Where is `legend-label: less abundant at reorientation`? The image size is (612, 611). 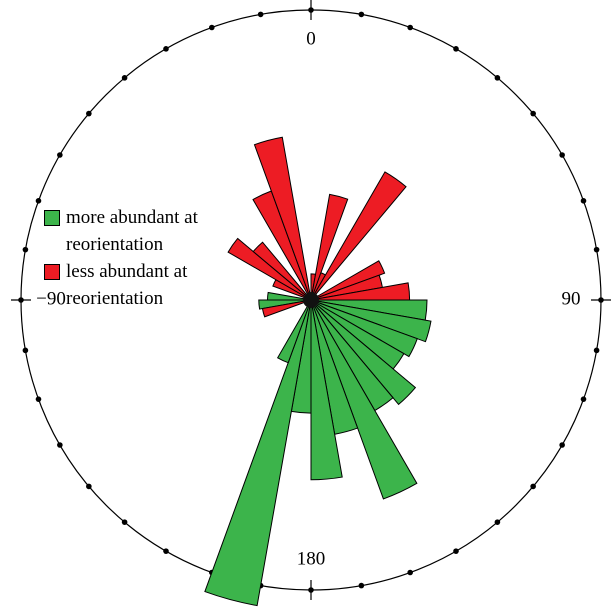 legend-label: less abundant at reorientation is located at coordinates (127, 285).